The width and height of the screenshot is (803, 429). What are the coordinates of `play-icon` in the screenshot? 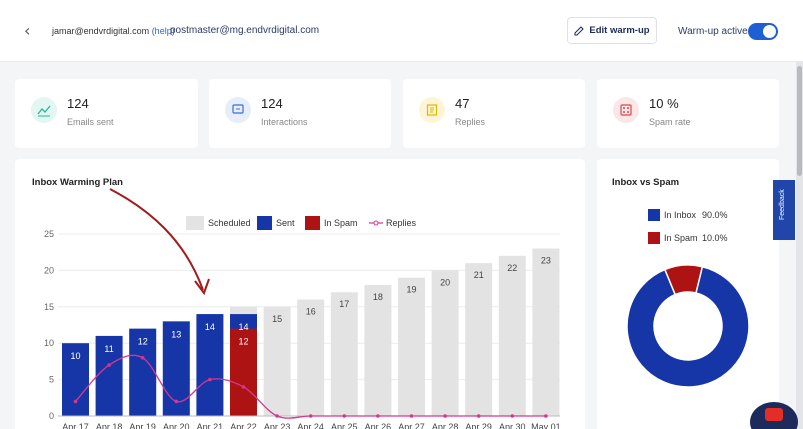 It's located at (774, 414).